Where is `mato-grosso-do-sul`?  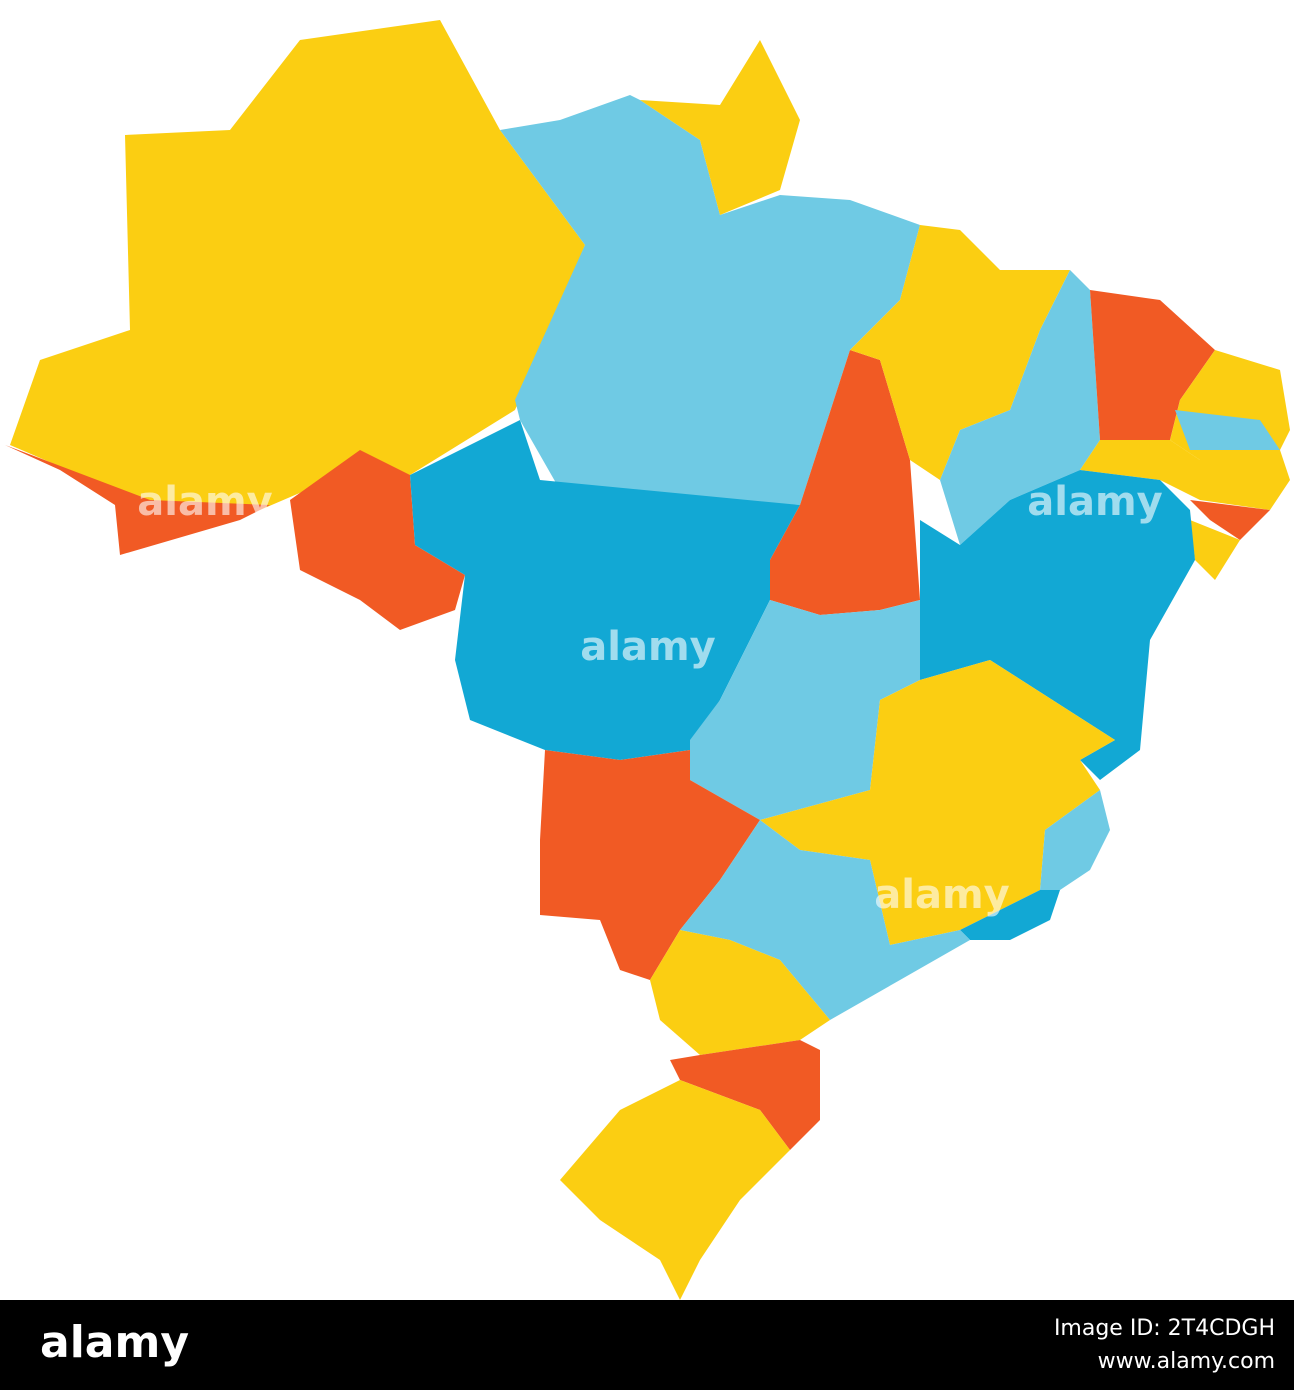 mato-grosso-do-sul is located at coordinates (650, 865).